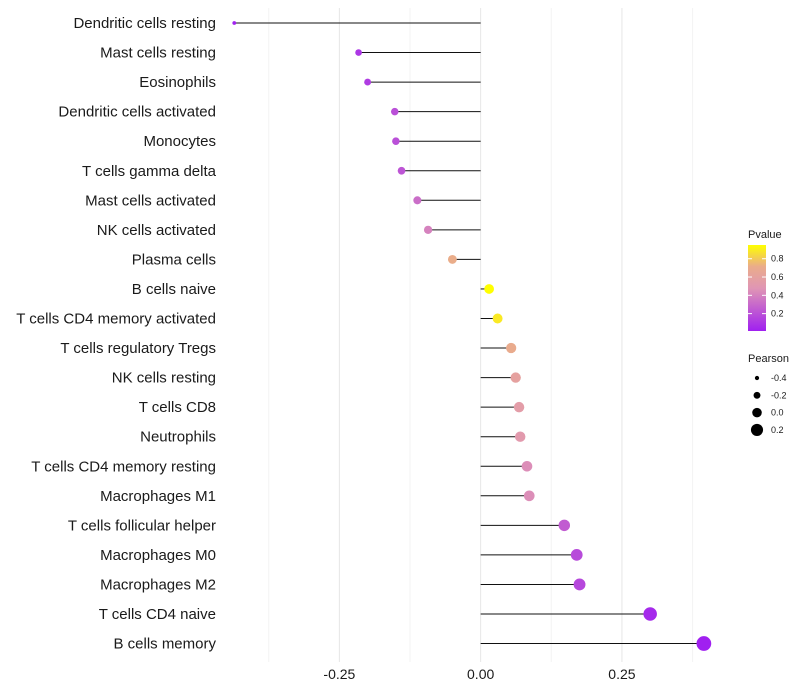 This screenshot has width=800, height=700. Describe the element at coordinates (158, 496) in the screenshot. I see `y-tick-label: Macrophages M1` at that location.